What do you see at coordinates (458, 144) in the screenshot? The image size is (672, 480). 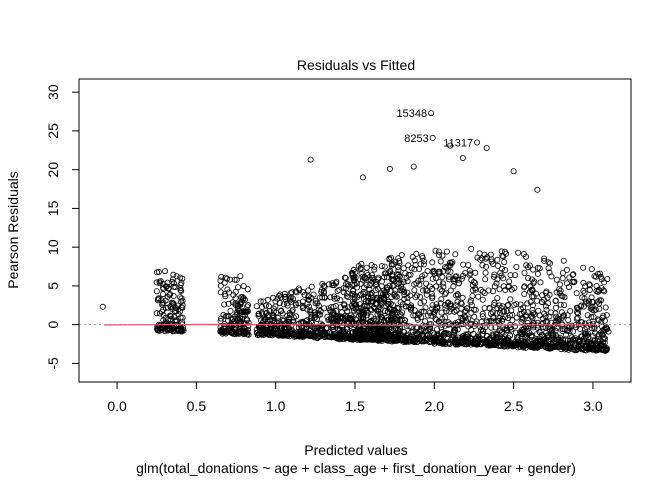 I see `point-label: 11317` at bounding box center [458, 144].